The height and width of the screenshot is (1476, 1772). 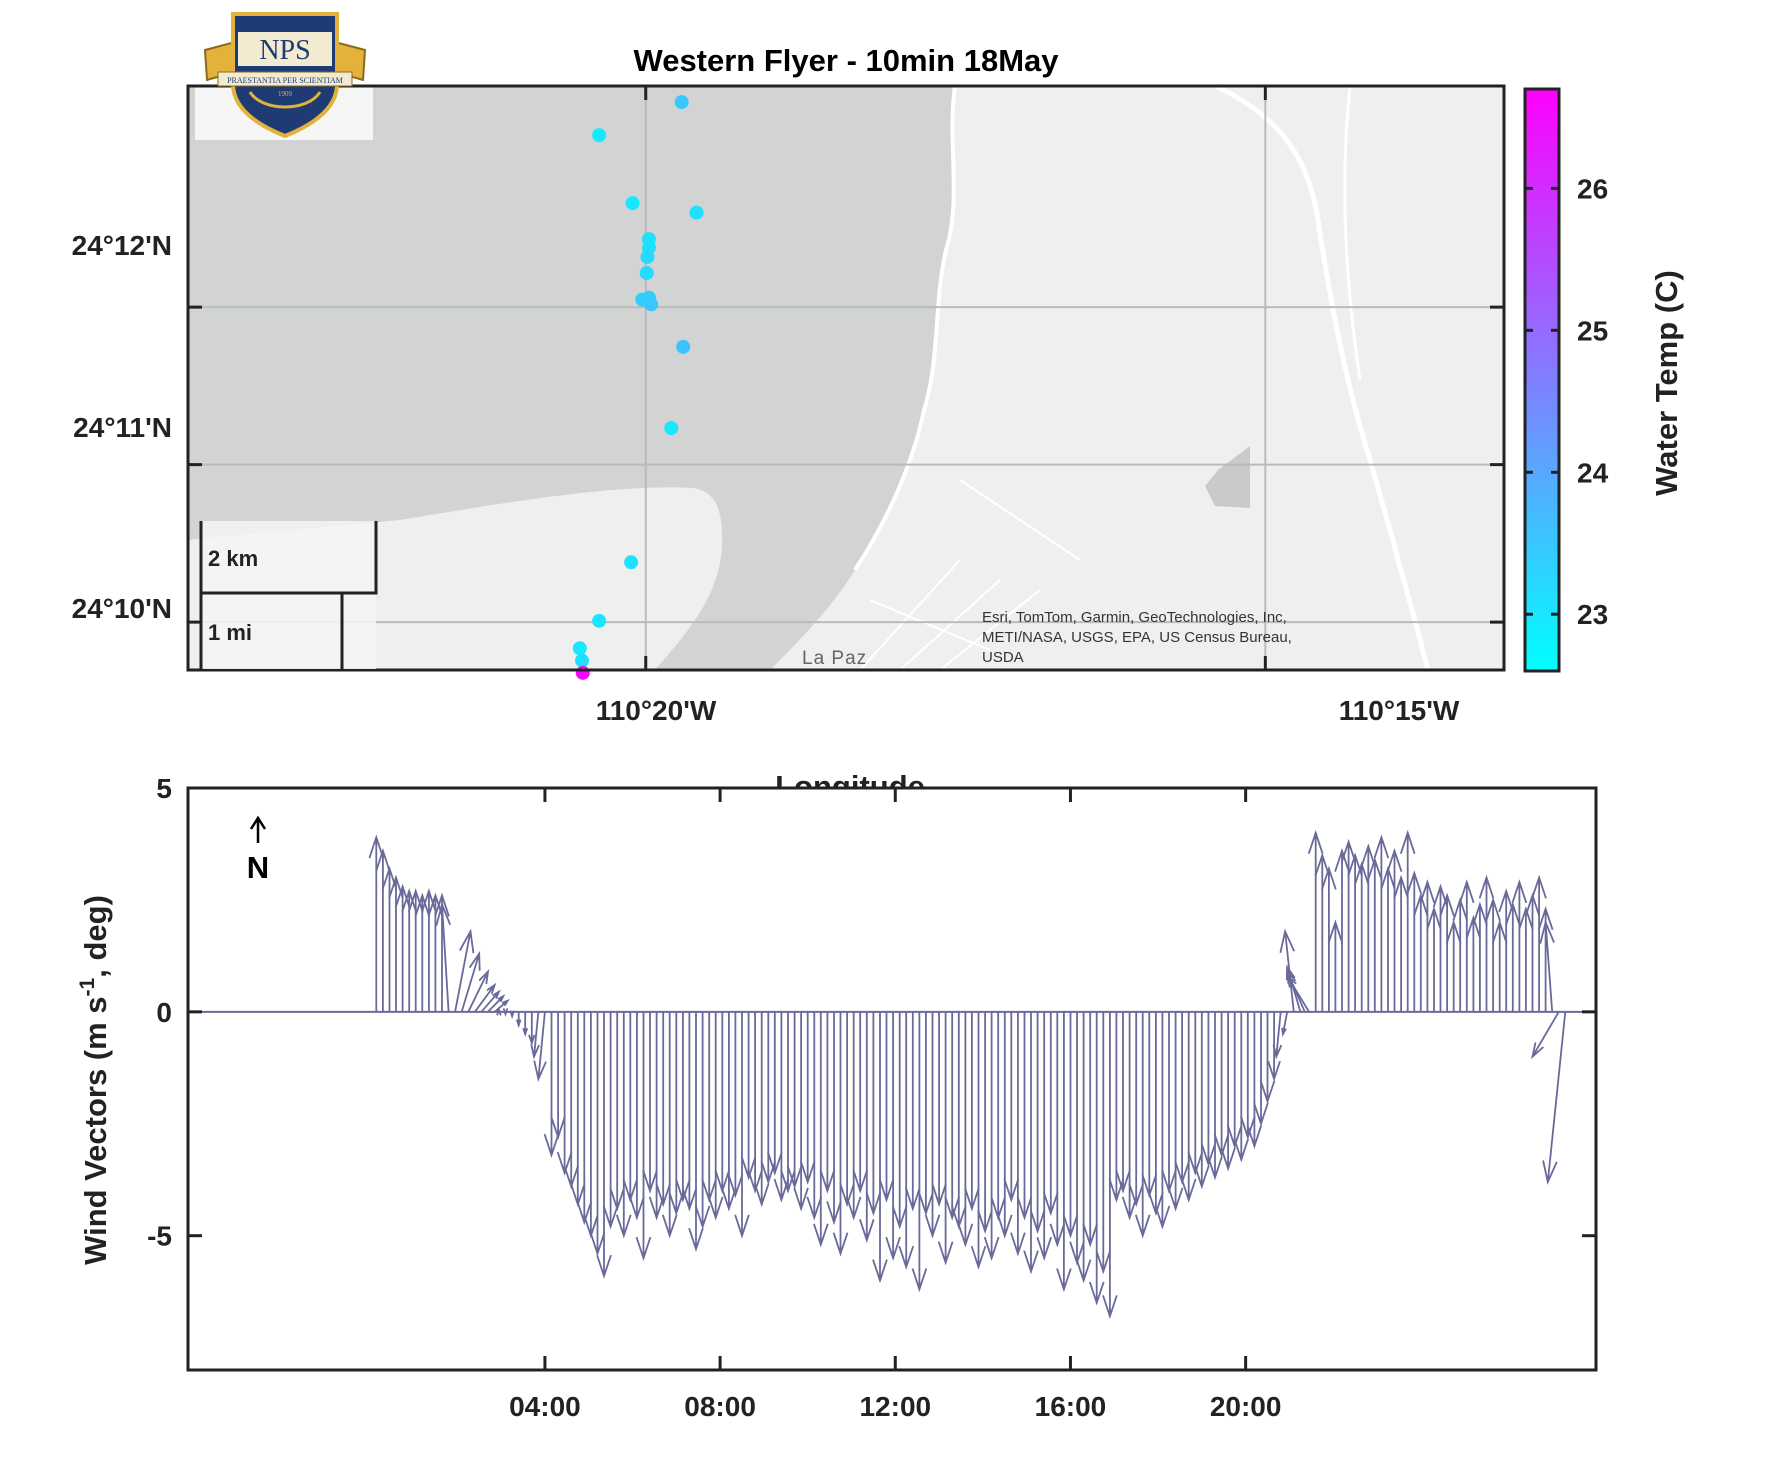 I want to click on logo-motto-ribbon, so click(x=285, y=79).